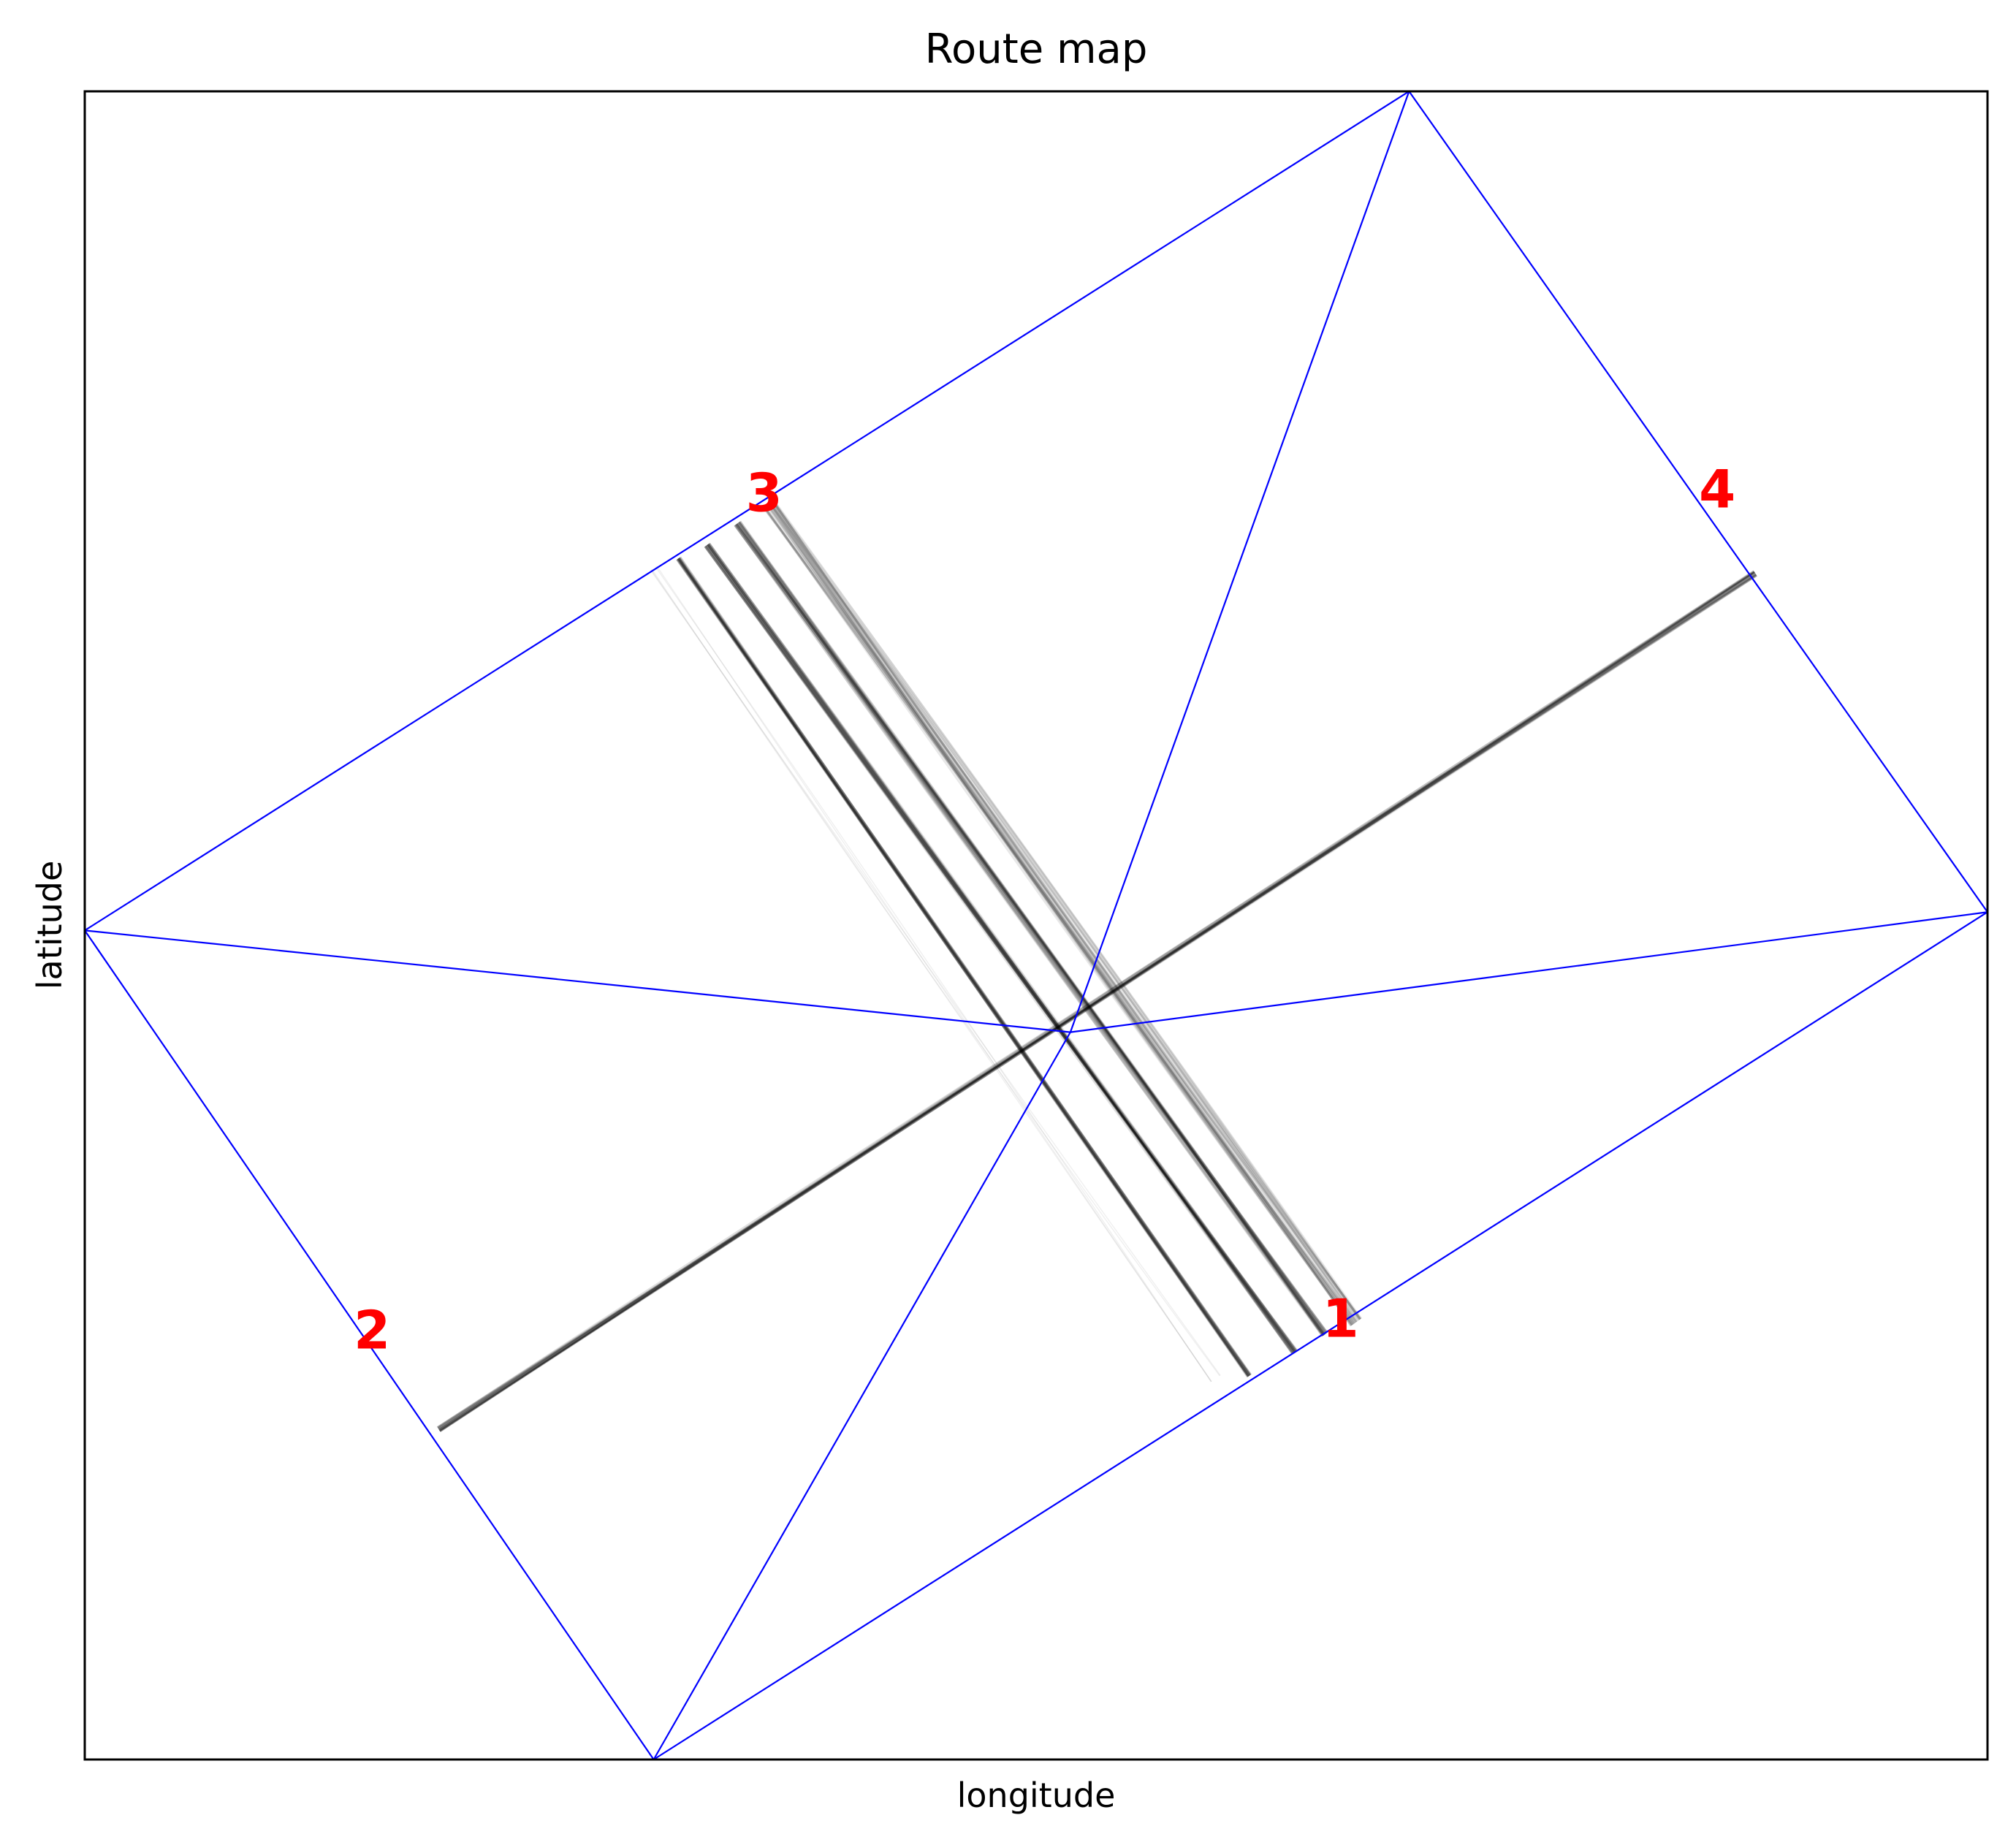  I want to click on exit-label: 2, so click(372, 1330).